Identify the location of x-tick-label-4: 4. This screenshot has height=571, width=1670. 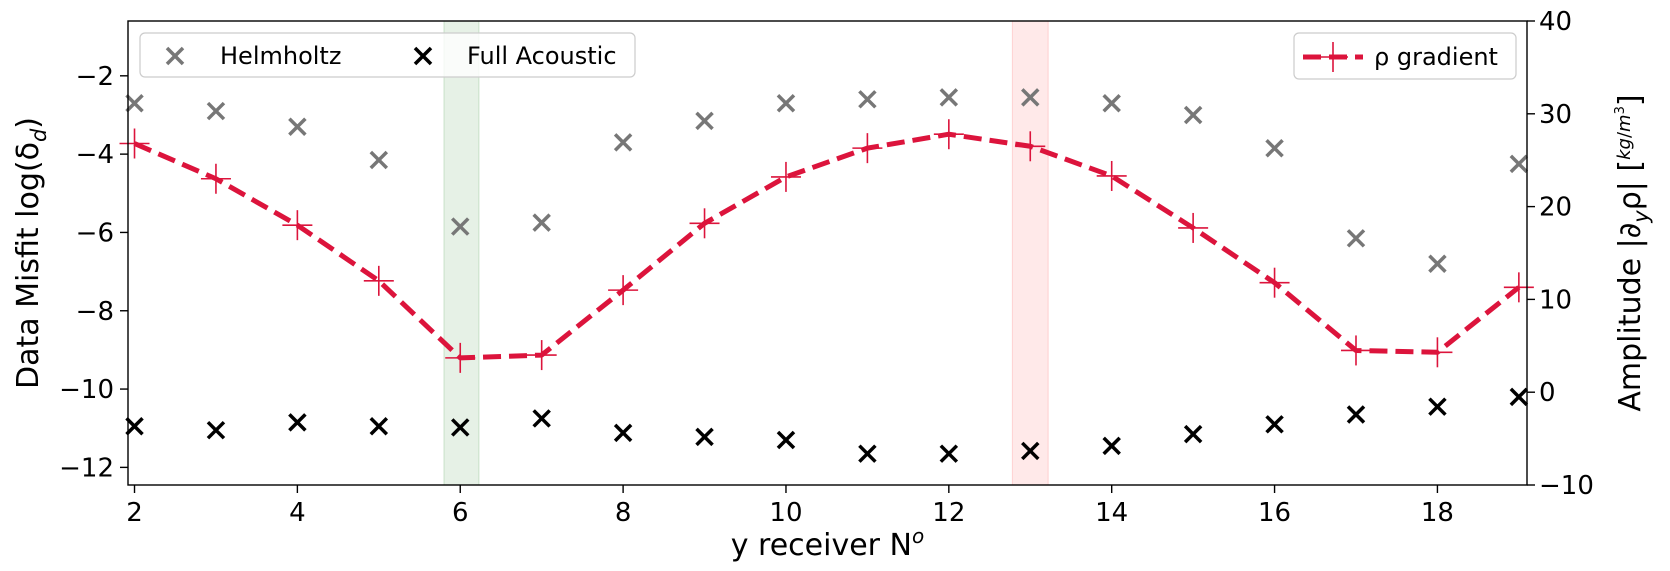
(297, 513).